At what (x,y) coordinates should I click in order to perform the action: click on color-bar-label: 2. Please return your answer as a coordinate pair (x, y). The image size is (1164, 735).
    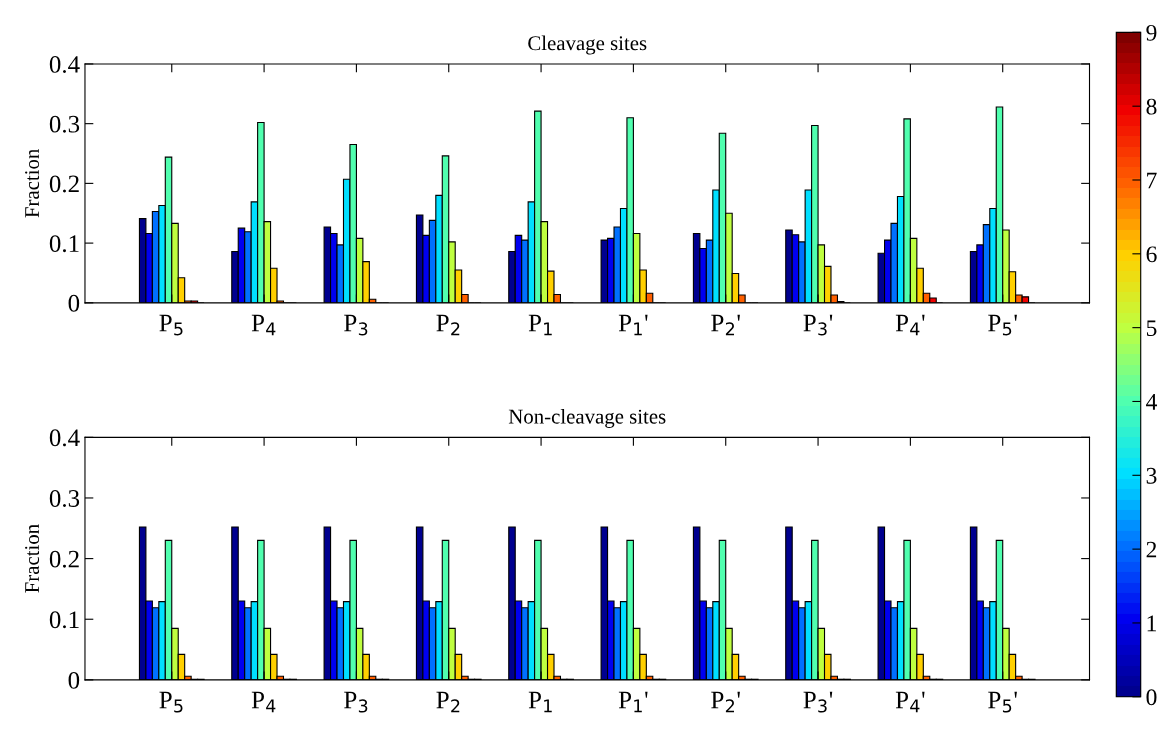
    Looking at the image, I should click on (1151, 549).